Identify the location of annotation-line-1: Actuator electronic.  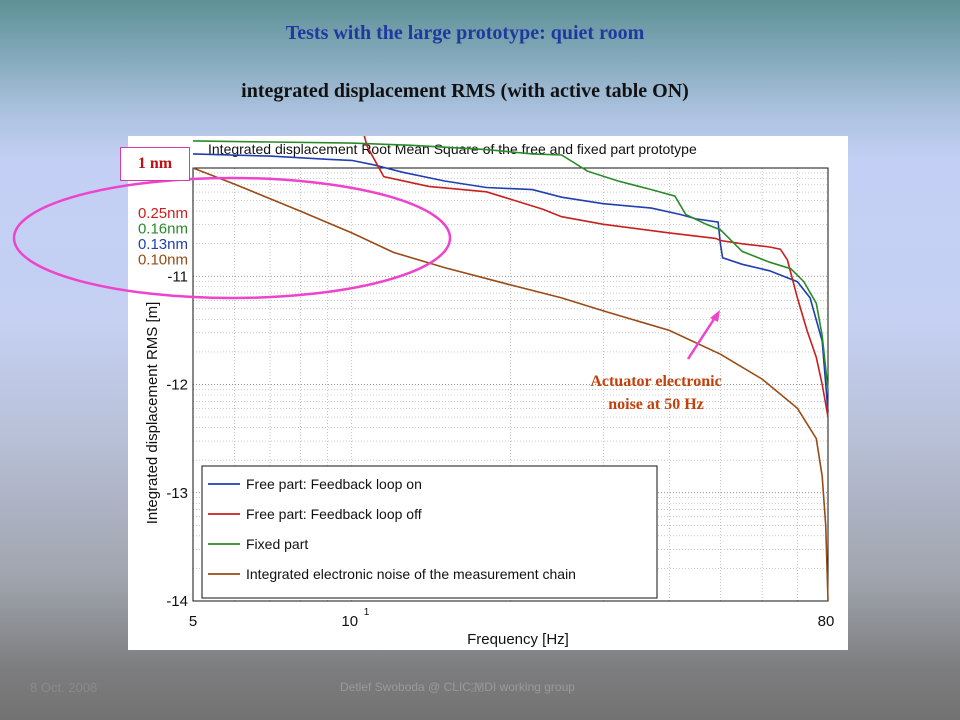
(656, 381).